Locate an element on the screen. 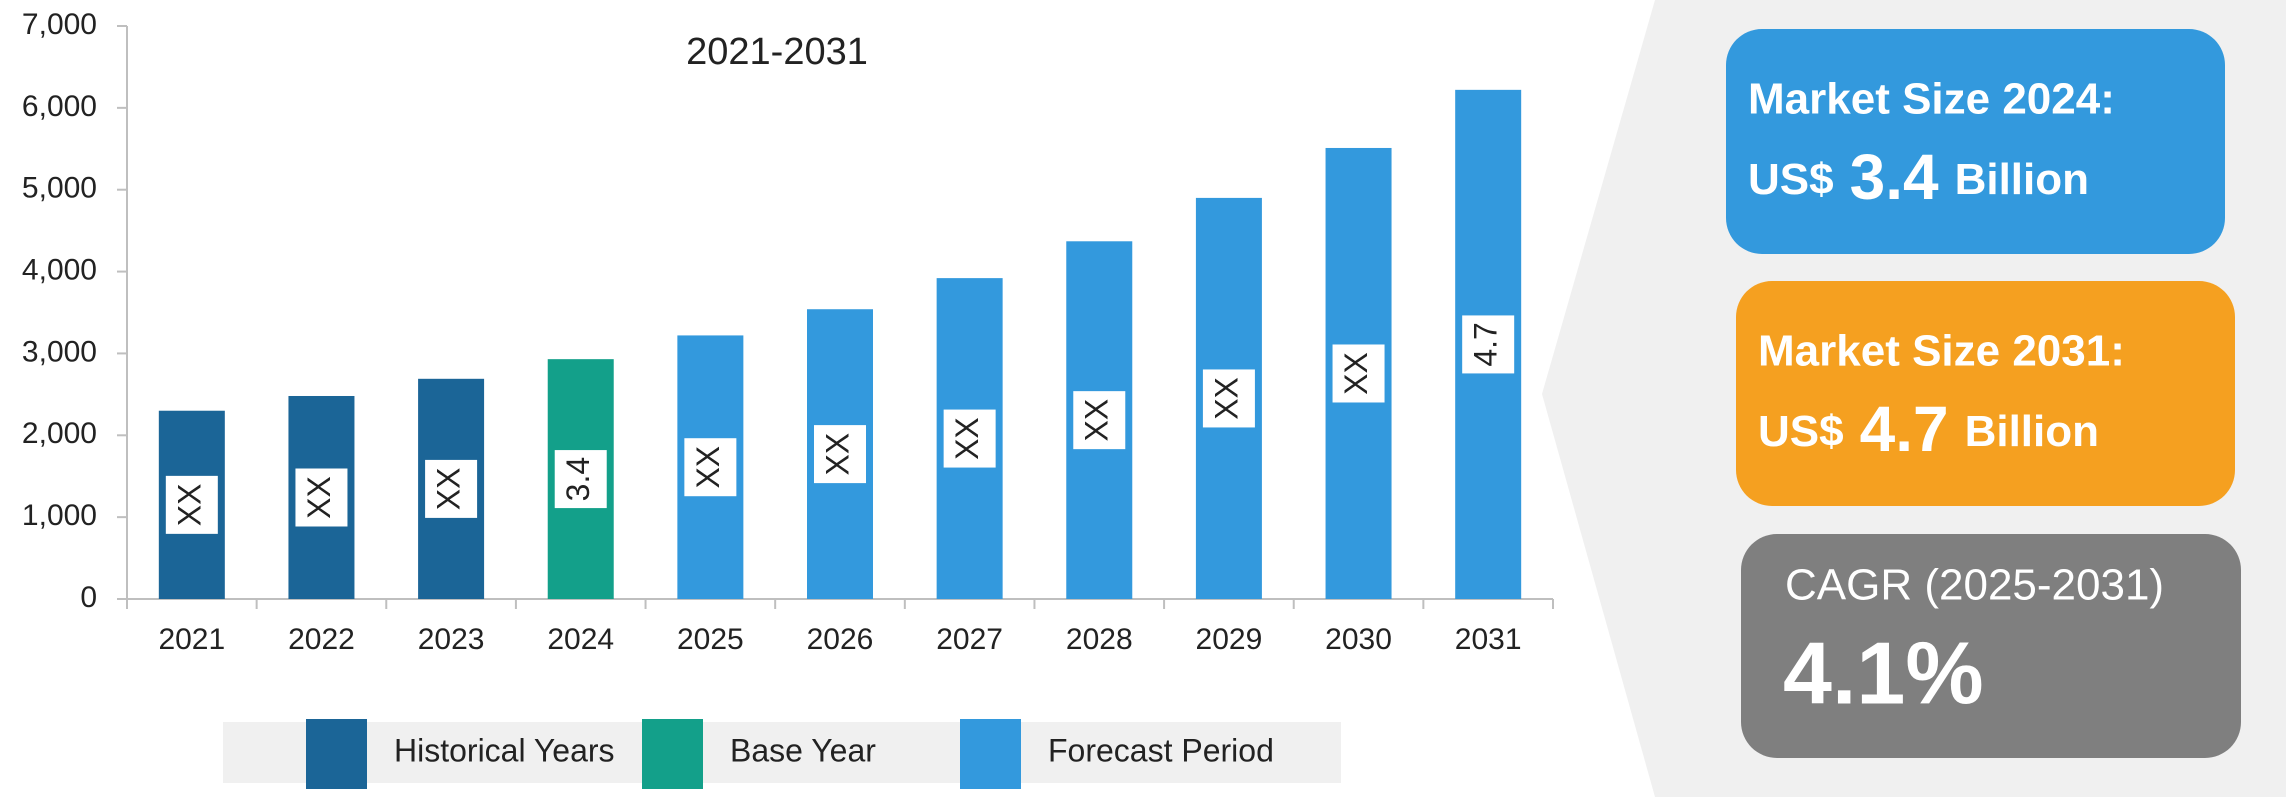 The width and height of the screenshot is (2286, 797). cagr-title: CAGR (2025-2031) is located at coordinates (1974, 585).